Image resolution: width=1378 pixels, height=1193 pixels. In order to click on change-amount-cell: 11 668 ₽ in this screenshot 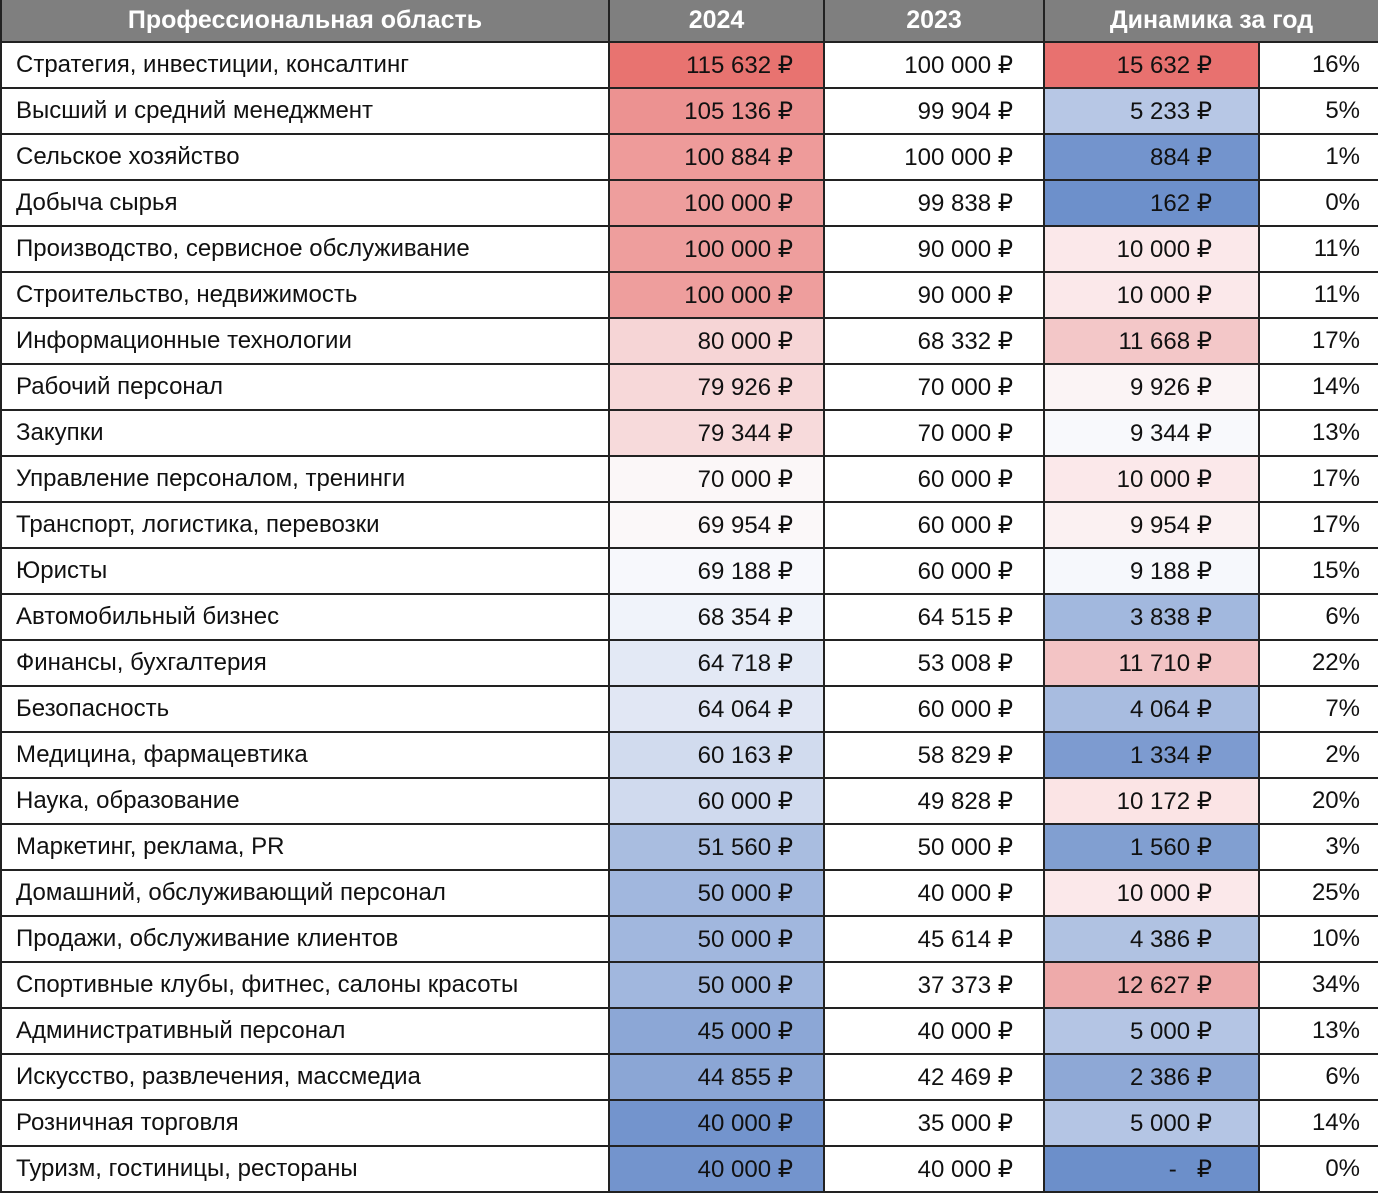, I will do `click(1151, 341)`.